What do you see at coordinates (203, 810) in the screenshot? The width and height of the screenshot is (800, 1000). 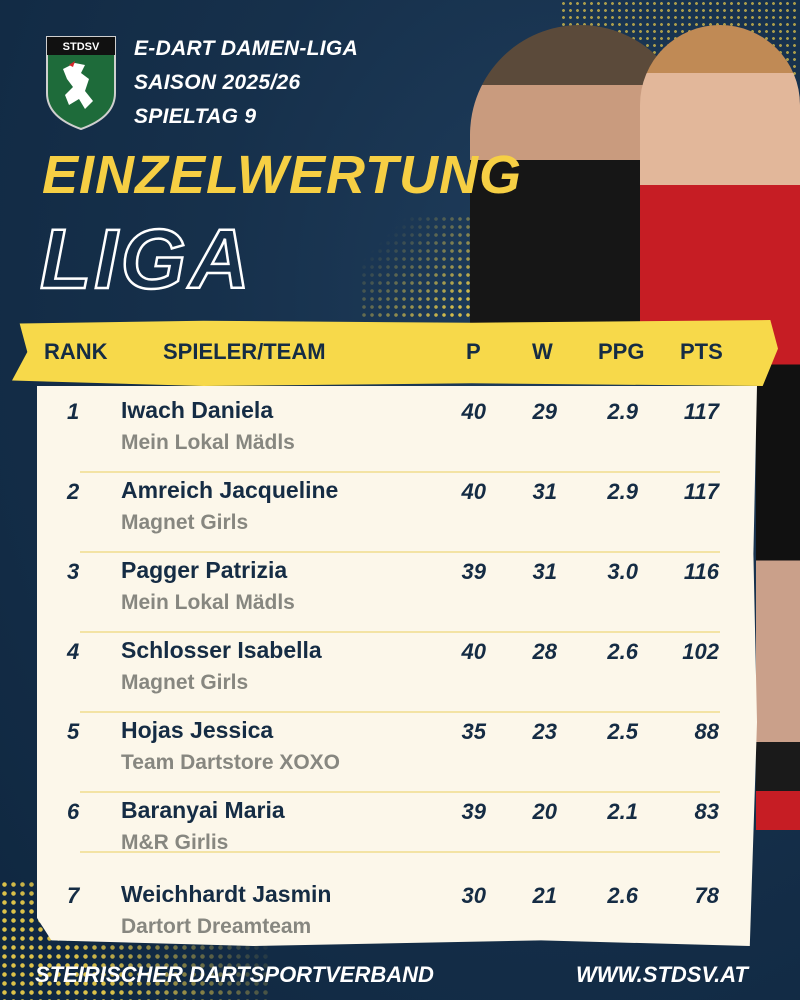 I see `player-name: Baranyai Maria` at bounding box center [203, 810].